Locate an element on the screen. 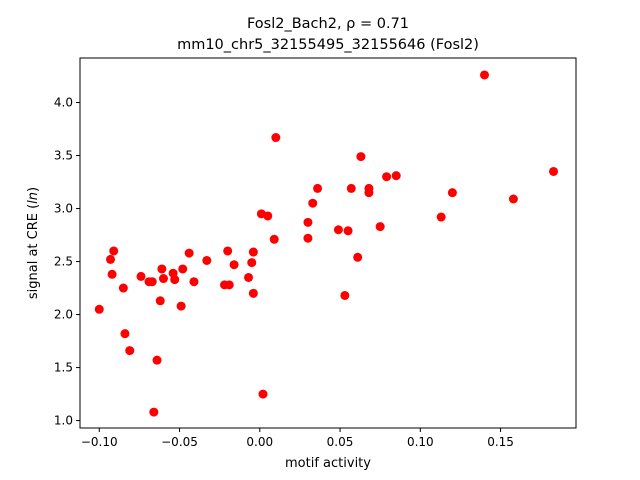  x-tick-label: −0.10 is located at coordinates (99, 442).